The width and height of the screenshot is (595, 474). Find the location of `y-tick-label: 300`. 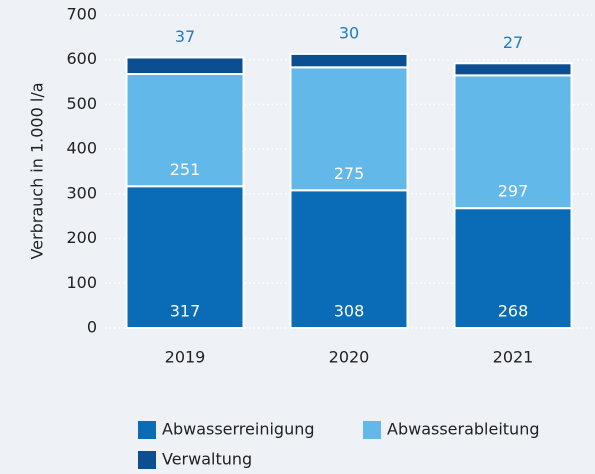

y-tick-label: 300 is located at coordinates (81, 192).